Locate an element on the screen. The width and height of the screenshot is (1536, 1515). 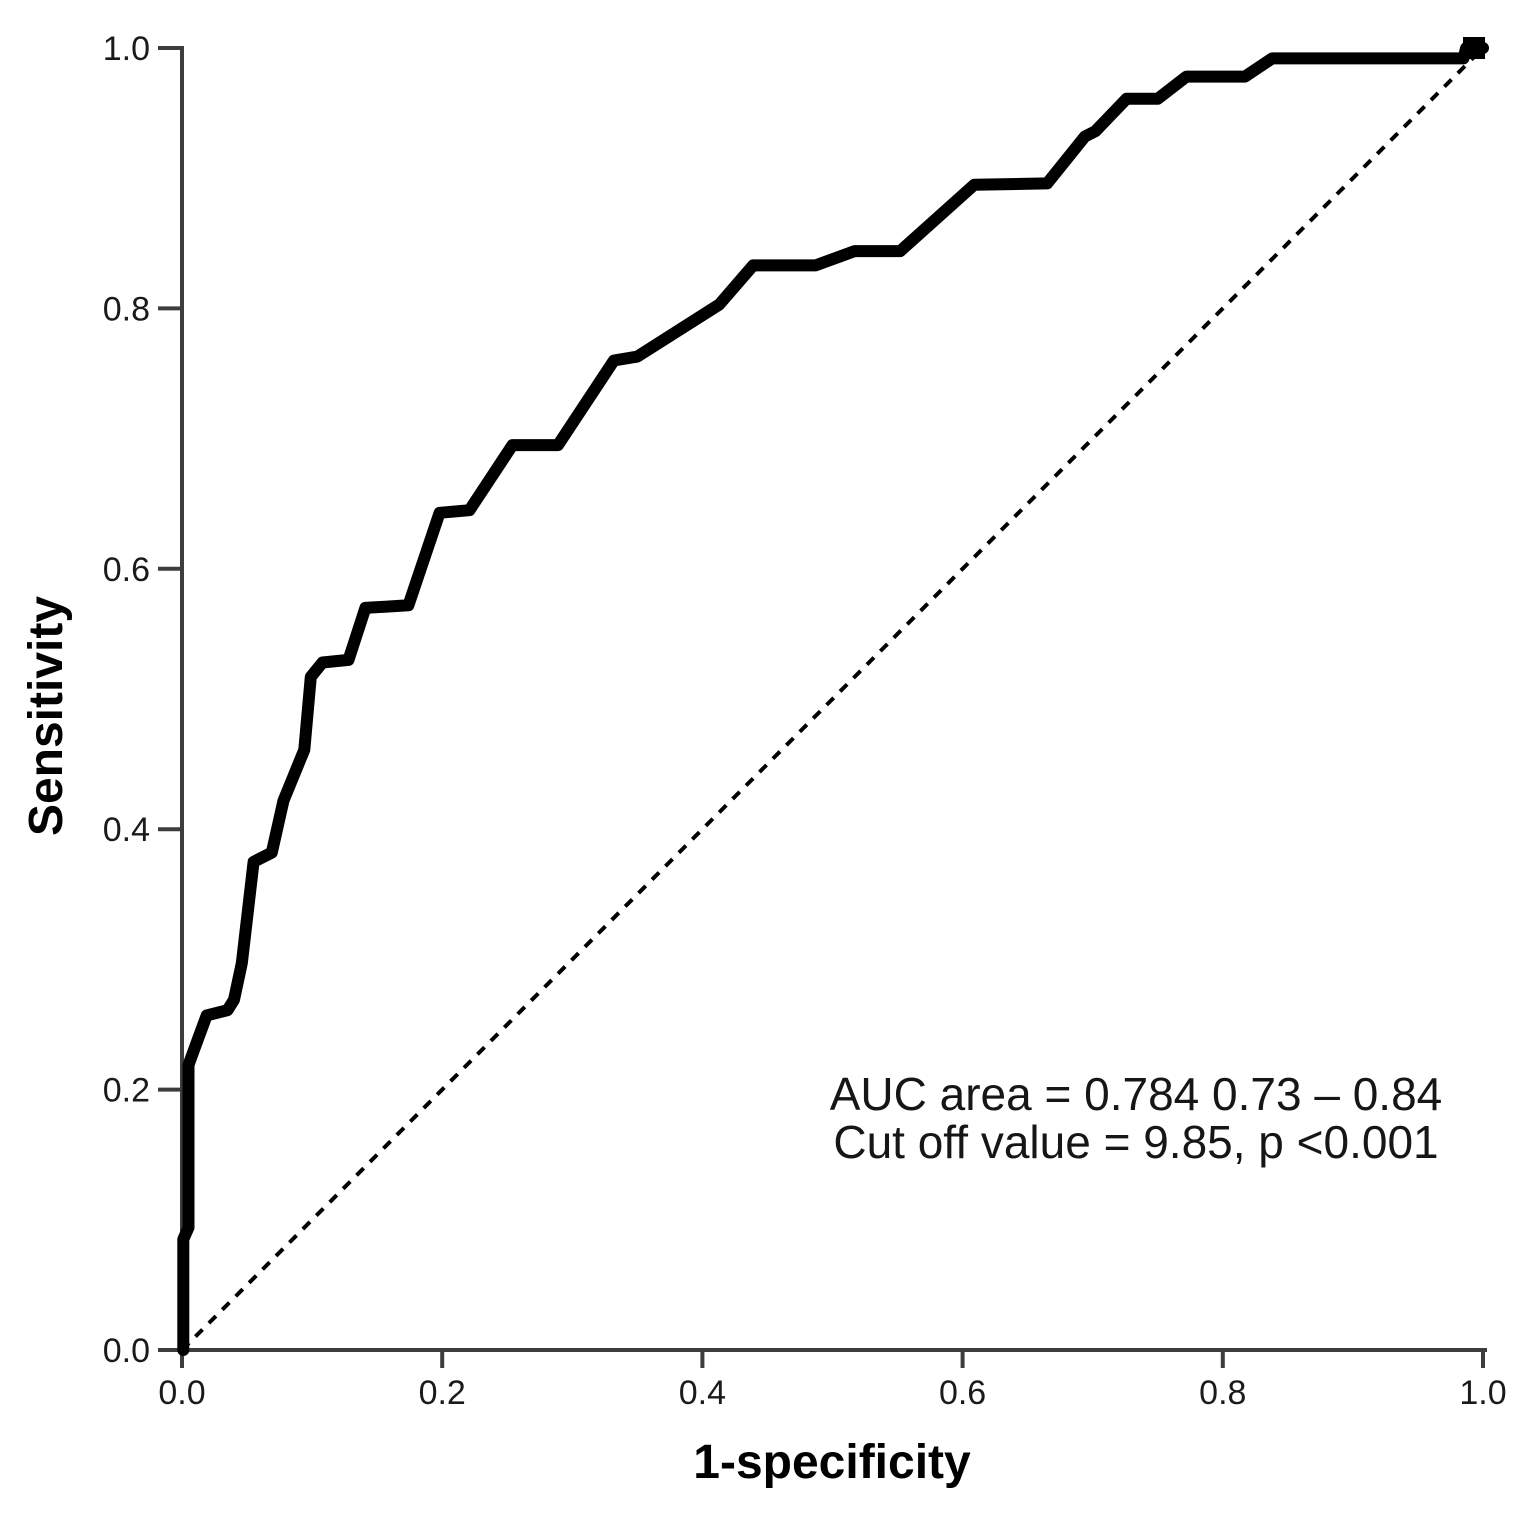
x-tick-label: 0.8 is located at coordinates (1222, 1393).